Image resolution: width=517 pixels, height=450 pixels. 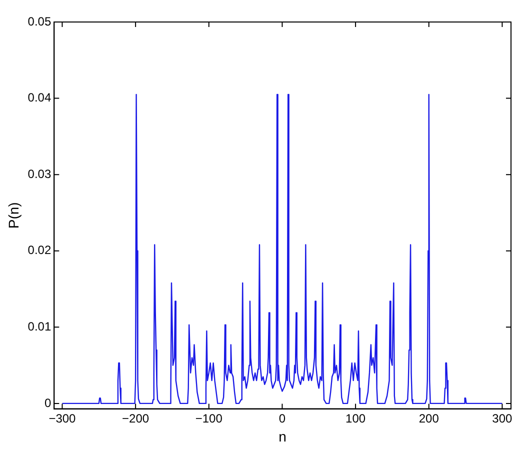 I want to click on x-tick-label: 200, so click(x=429, y=418).